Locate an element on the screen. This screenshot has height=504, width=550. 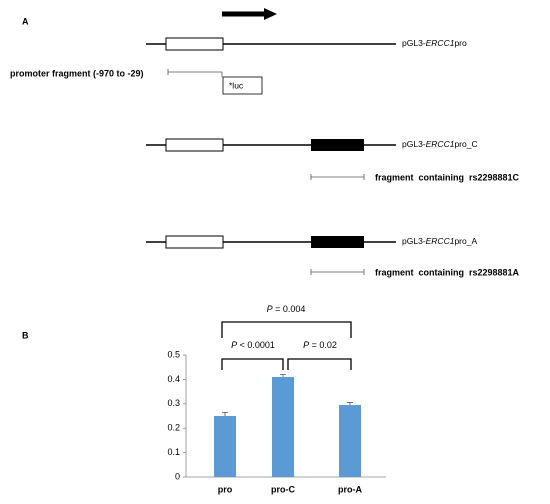
construct-label: pGL3-ERCC1pro_A is located at coordinates (439, 241).